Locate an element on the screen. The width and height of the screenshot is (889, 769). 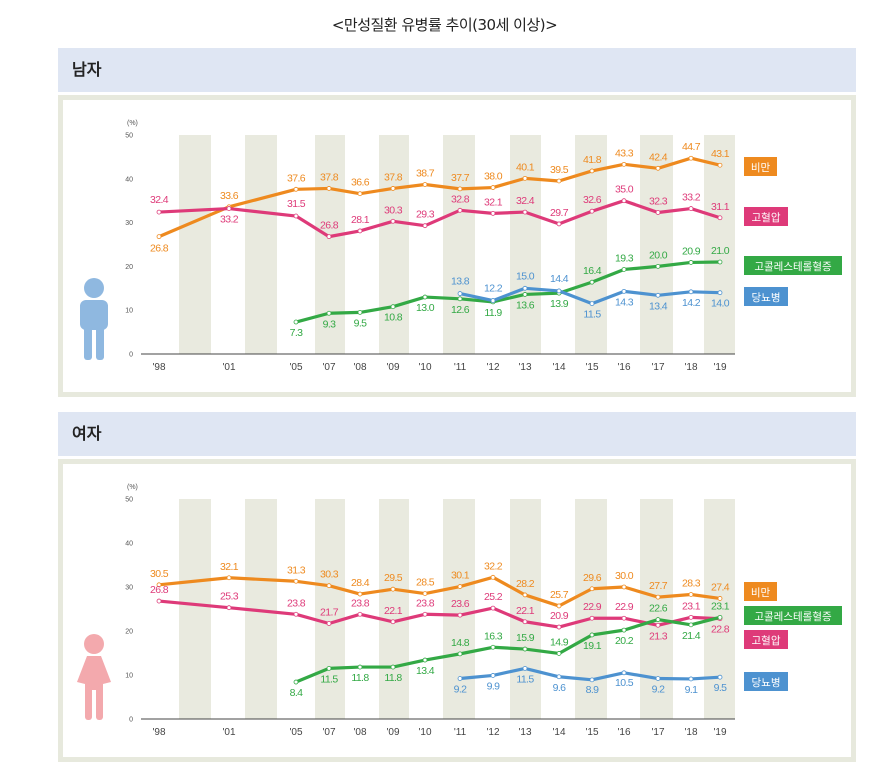
x-tick-label: '11 is located at coordinates (460, 367).